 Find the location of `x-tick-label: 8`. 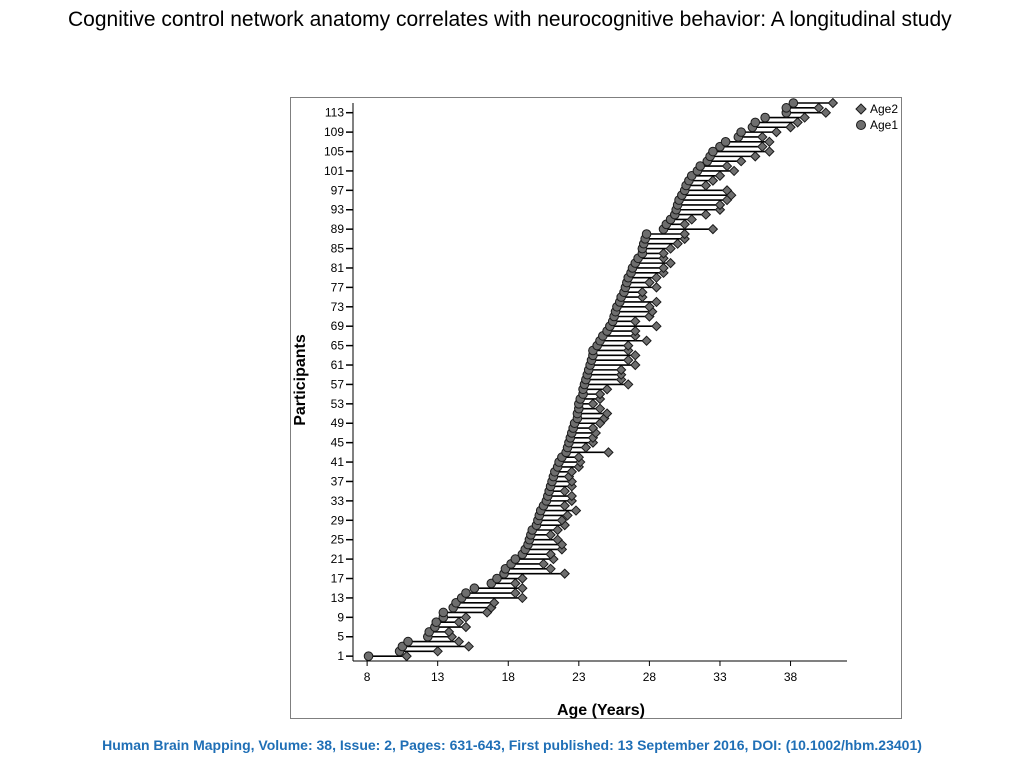

x-tick-label: 8 is located at coordinates (367, 677).